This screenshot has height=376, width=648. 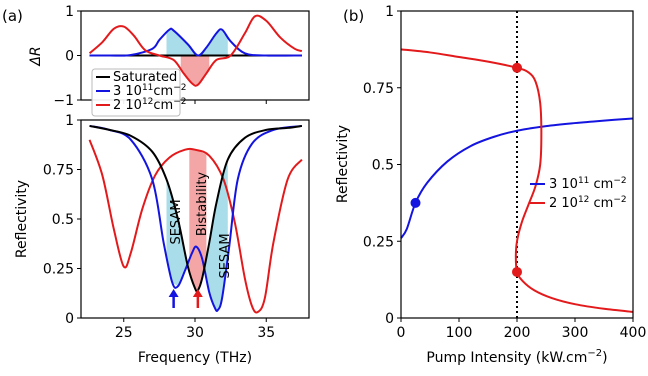 I want to click on a-top-bistability-shade, so click(x=195, y=70).